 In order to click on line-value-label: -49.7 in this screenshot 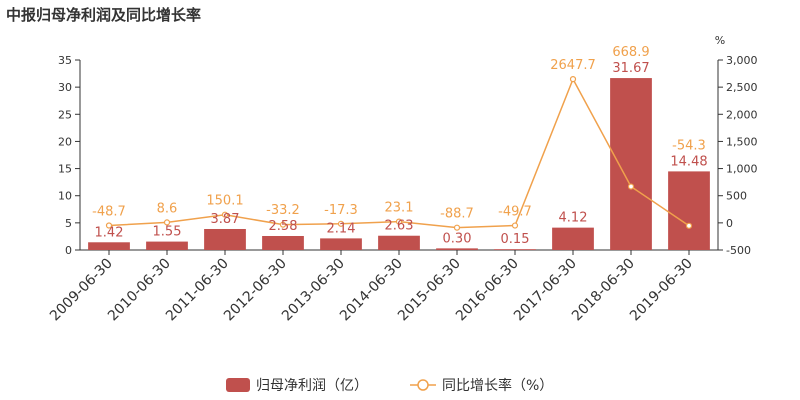, I will do `click(515, 212)`.